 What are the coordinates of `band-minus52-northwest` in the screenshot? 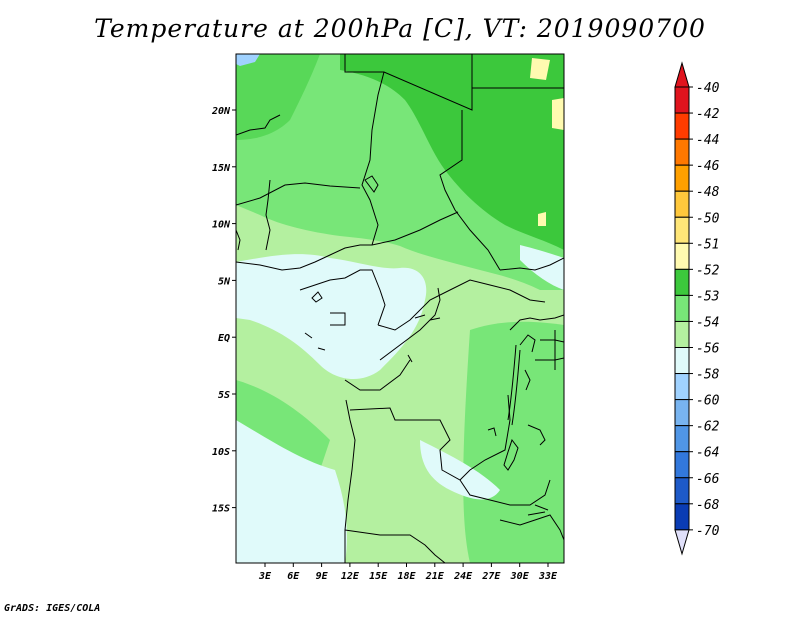 It's located at (278, 97).